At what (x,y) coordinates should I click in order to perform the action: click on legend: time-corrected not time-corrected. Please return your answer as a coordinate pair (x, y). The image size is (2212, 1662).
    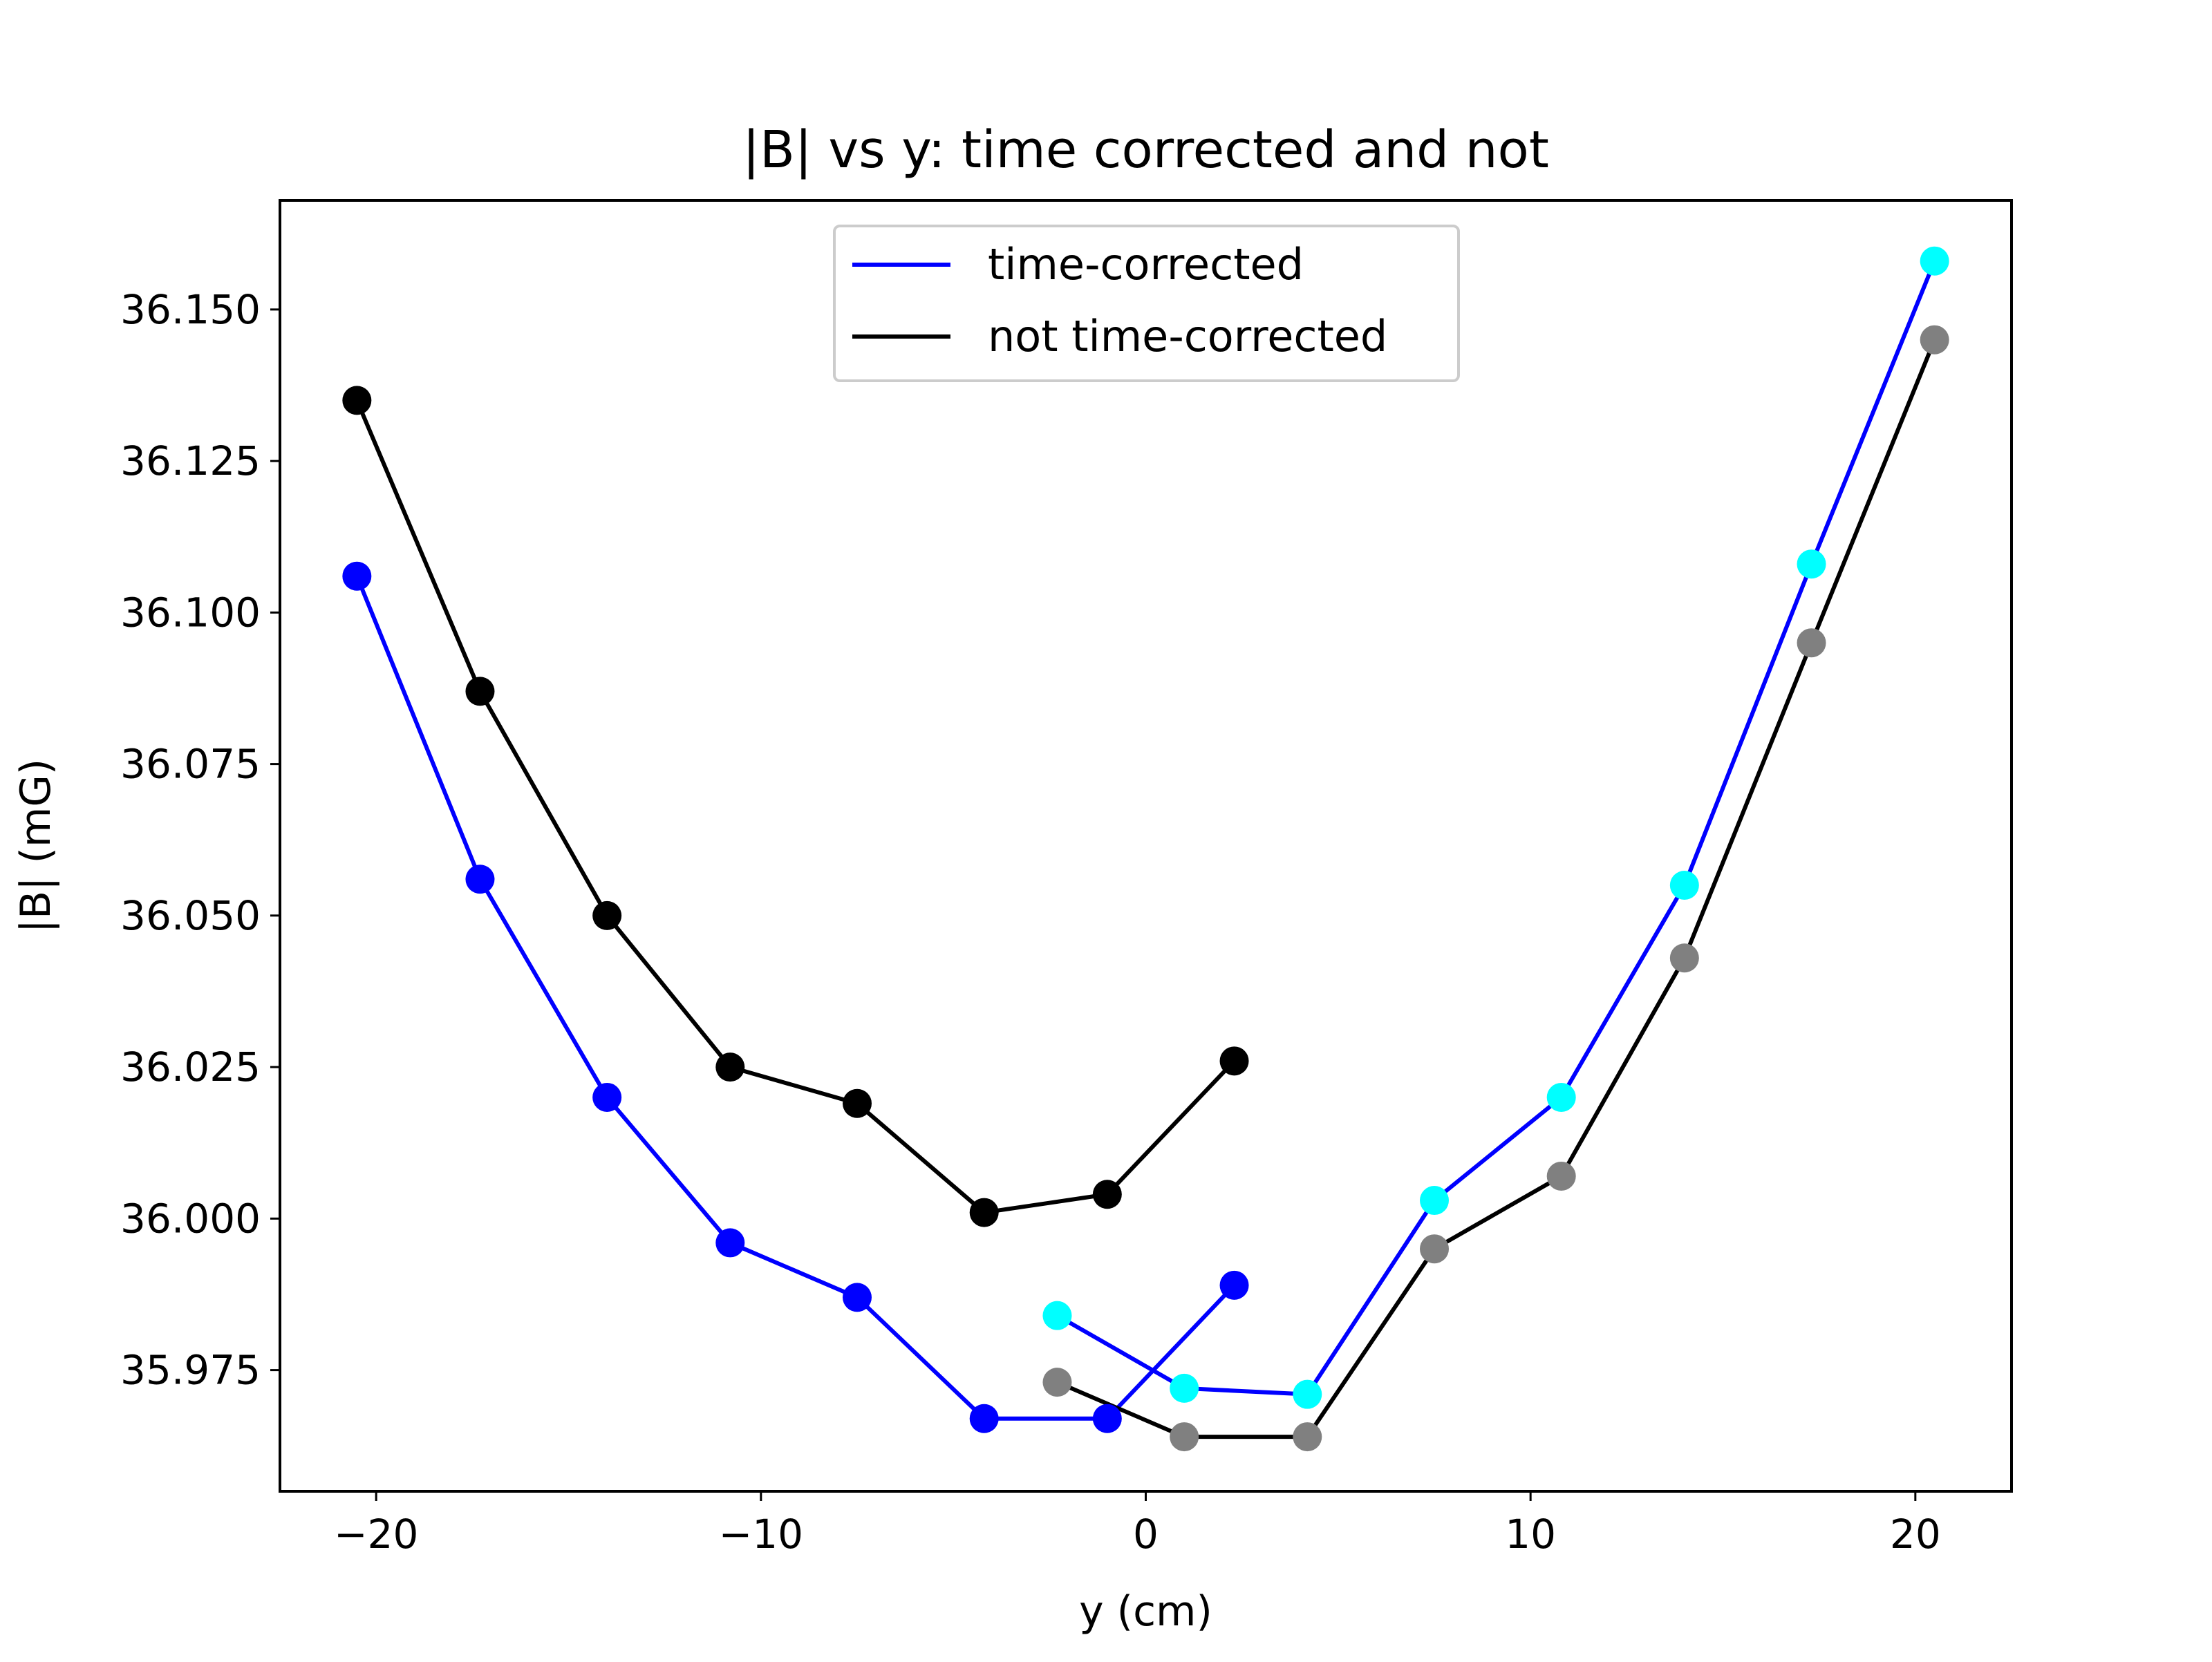
    Looking at the image, I should click on (1146, 303).